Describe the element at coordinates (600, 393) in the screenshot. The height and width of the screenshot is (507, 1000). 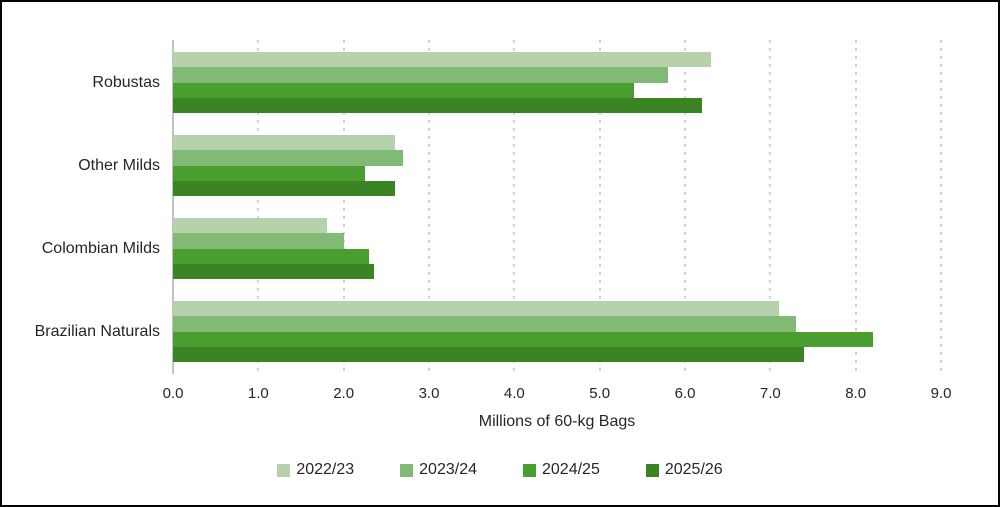
I see `x-tick-label: 5.0` at that location.